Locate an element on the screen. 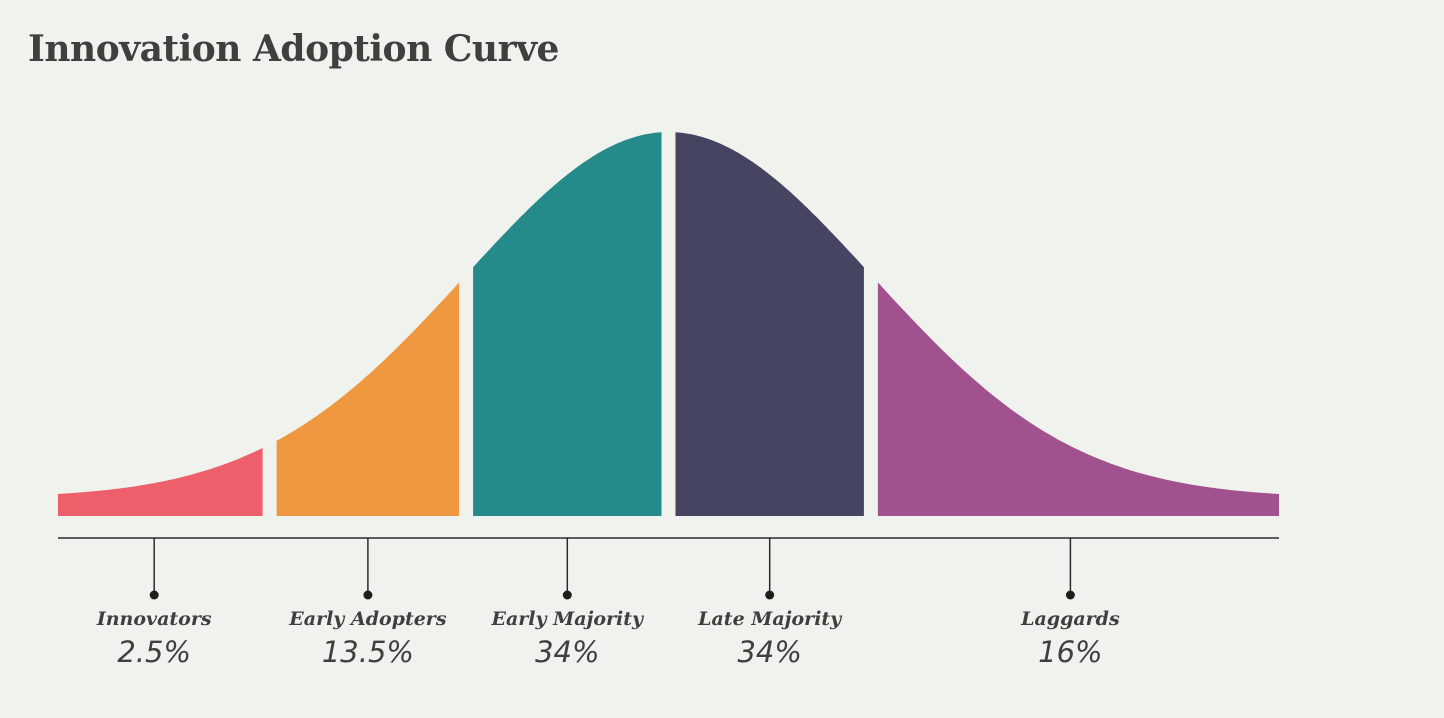  segment-late-majority is located at coordinates (769, 324).